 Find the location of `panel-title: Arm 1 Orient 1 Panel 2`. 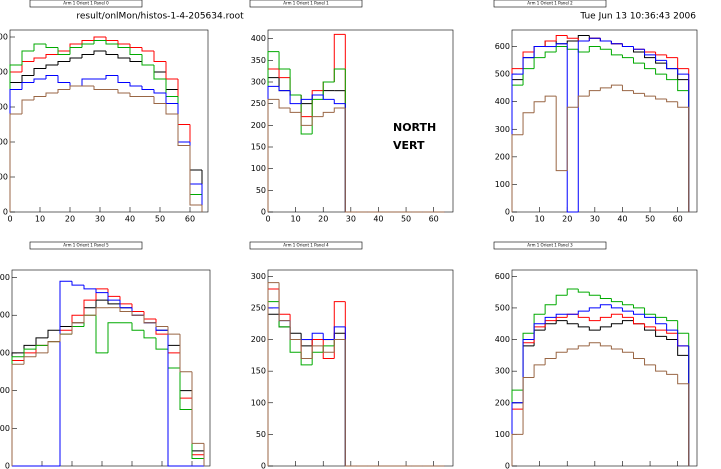

panel-title: Arm 1 Orient 1 Panel 2 is located at coordinates (550, 3).